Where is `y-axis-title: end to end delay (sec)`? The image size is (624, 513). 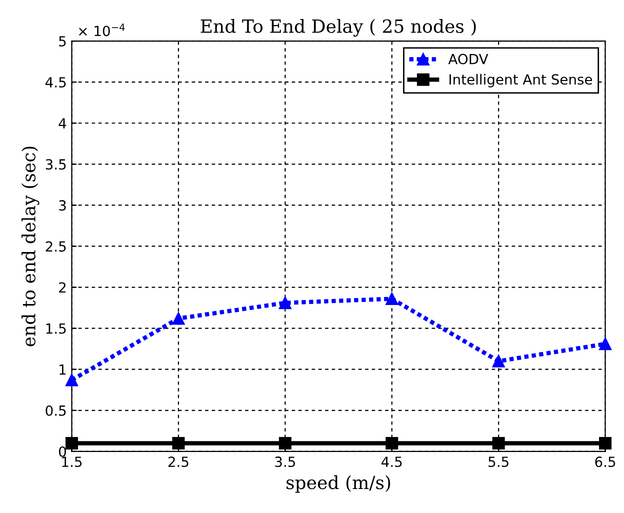
y-axis-title: end to end delay (sec) is located at coordinates (31, 246).